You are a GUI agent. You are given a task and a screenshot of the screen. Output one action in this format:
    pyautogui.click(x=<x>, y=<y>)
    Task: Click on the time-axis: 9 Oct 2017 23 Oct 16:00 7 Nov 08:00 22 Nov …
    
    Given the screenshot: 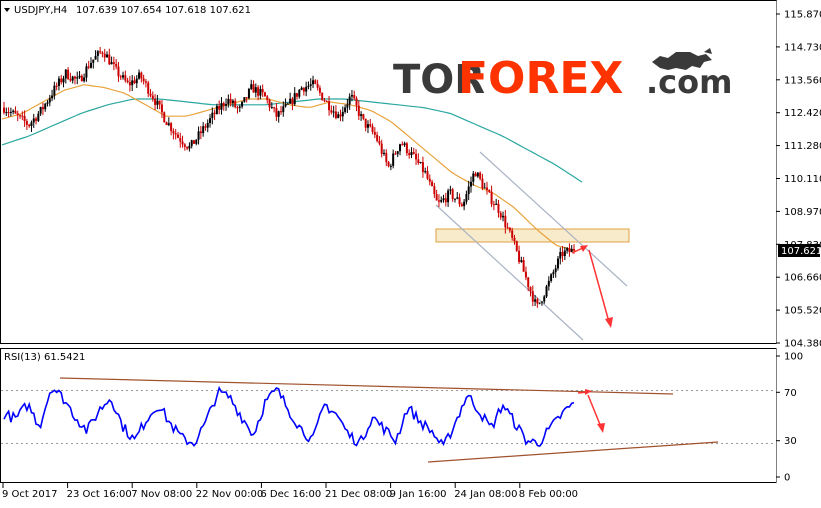 What is the action you would take?
    pyautogui.click(x=290, y=491)
    